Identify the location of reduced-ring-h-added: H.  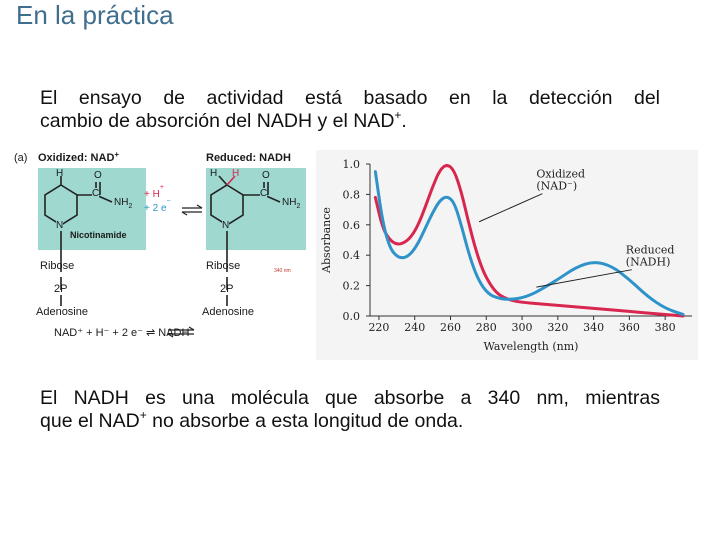
(236, 173).